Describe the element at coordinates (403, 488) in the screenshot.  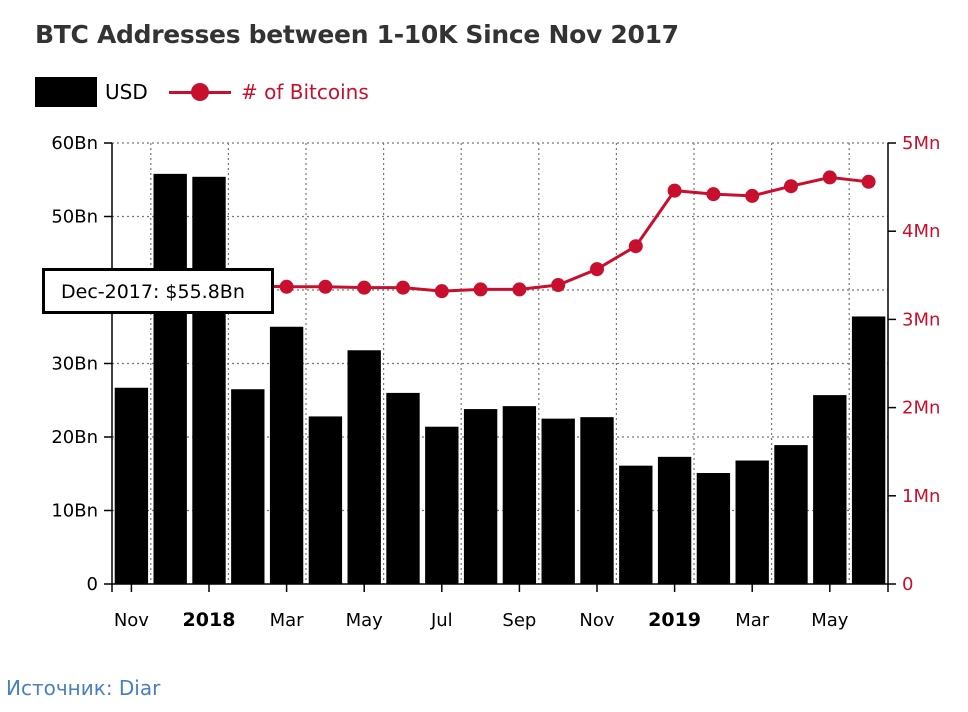
I see `bar-jun-2018` at that location.